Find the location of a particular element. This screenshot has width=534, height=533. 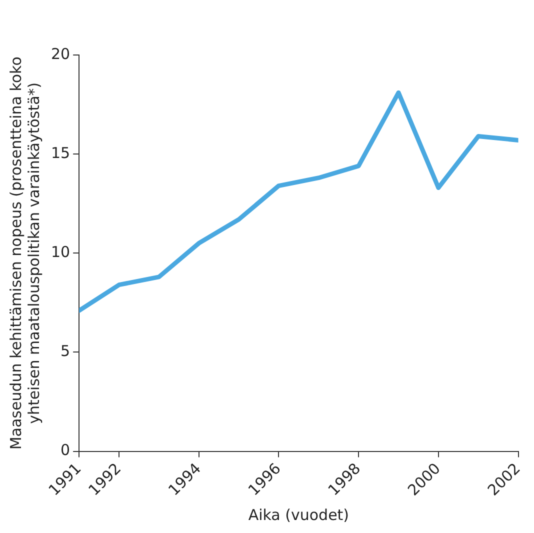

y-tick-label: 20 is located at coordinates (60, 53).